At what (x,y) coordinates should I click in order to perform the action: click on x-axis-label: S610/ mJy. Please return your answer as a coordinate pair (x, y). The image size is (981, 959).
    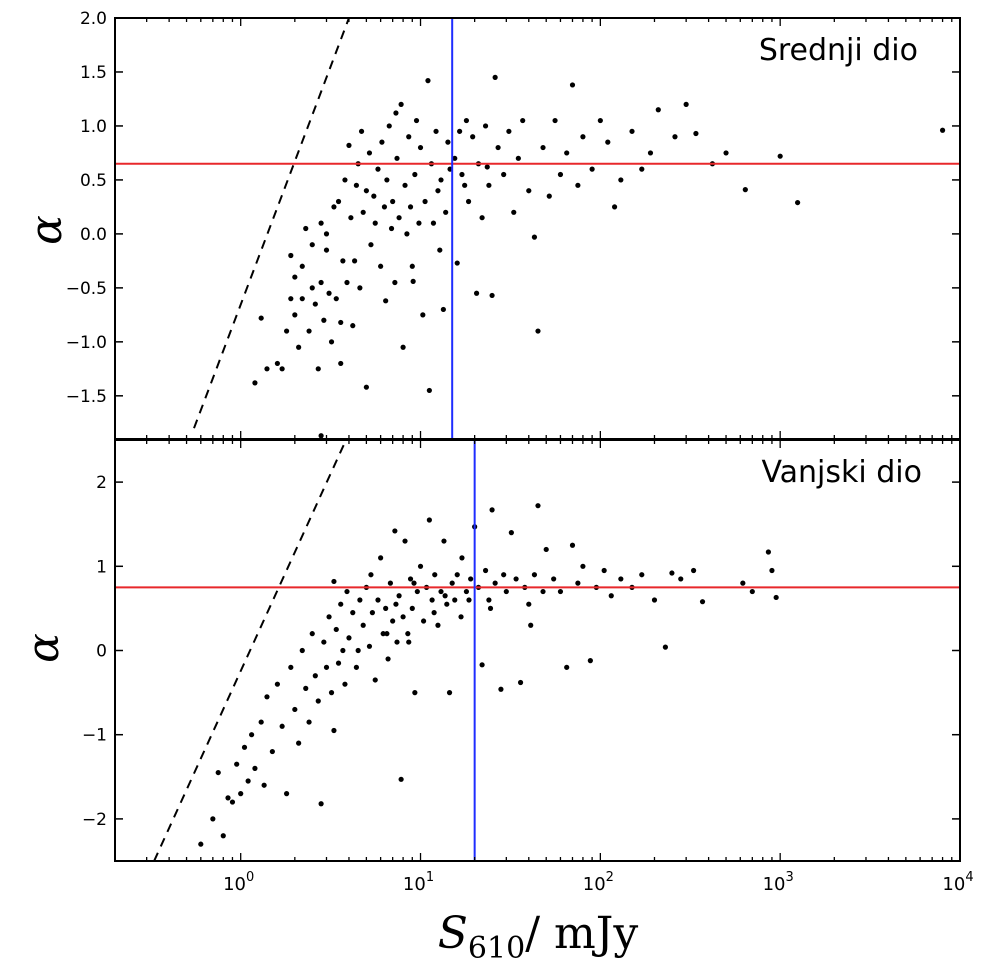
    Looking at the image, I should click on (538, 933).